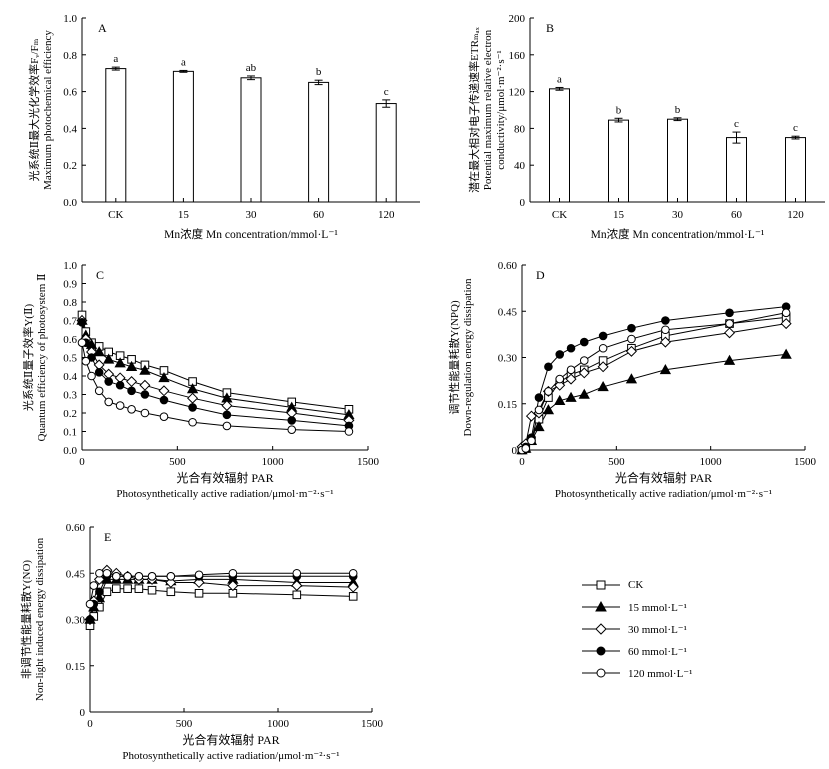  I want to click on y-axis-label: 光系统Ⅱ最大光化学效率Fᵥ/Fₘ, so click(34, 109).